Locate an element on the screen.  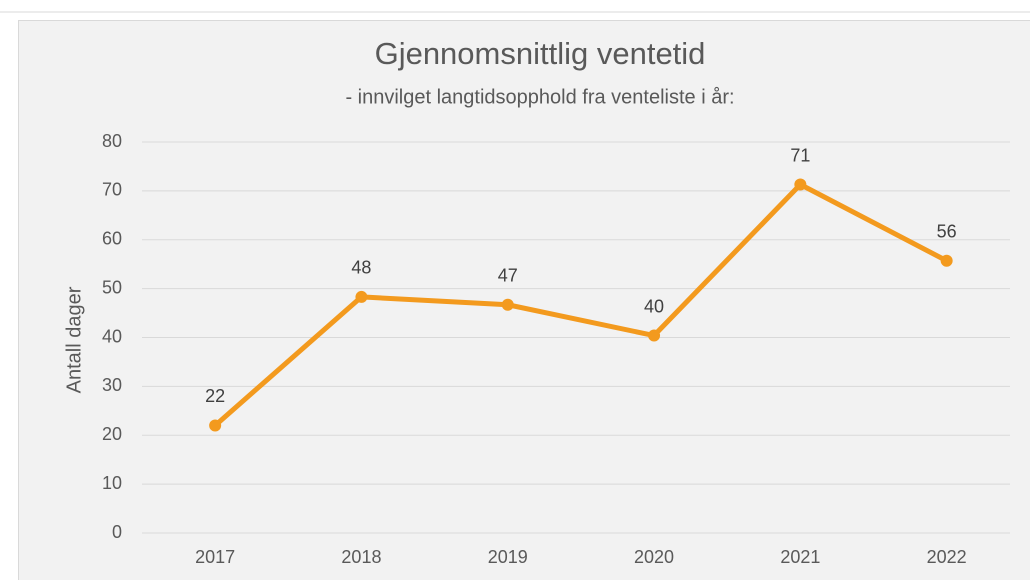
data-label: 48 is located at coordinates (361, 268).